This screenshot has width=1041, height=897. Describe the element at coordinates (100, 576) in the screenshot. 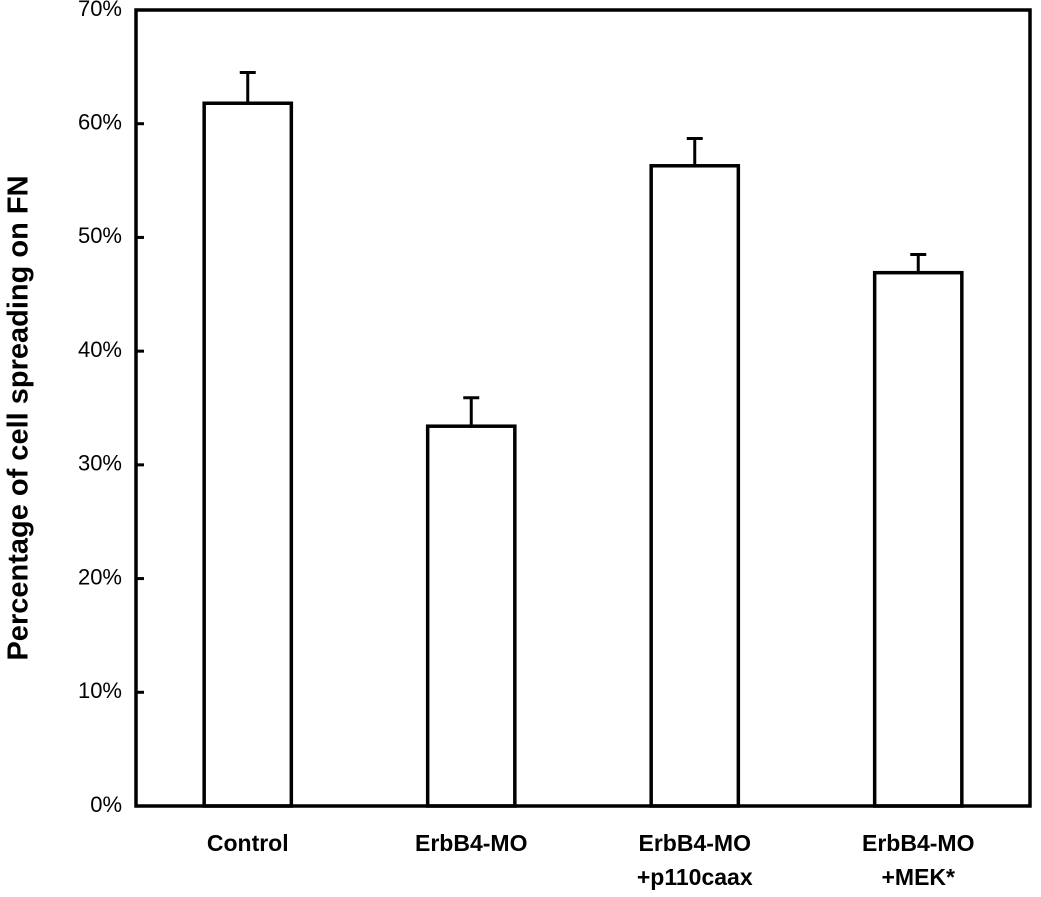

I see `y-tick-label: 20%` at that location.